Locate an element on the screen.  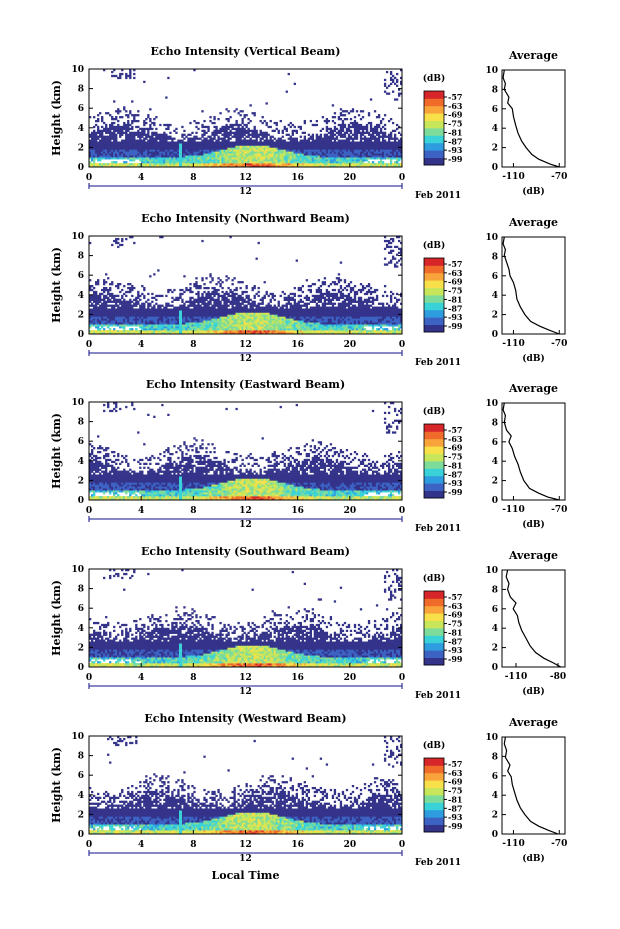
average-y-tick-label: 10 is located at coordinates (491, 238).